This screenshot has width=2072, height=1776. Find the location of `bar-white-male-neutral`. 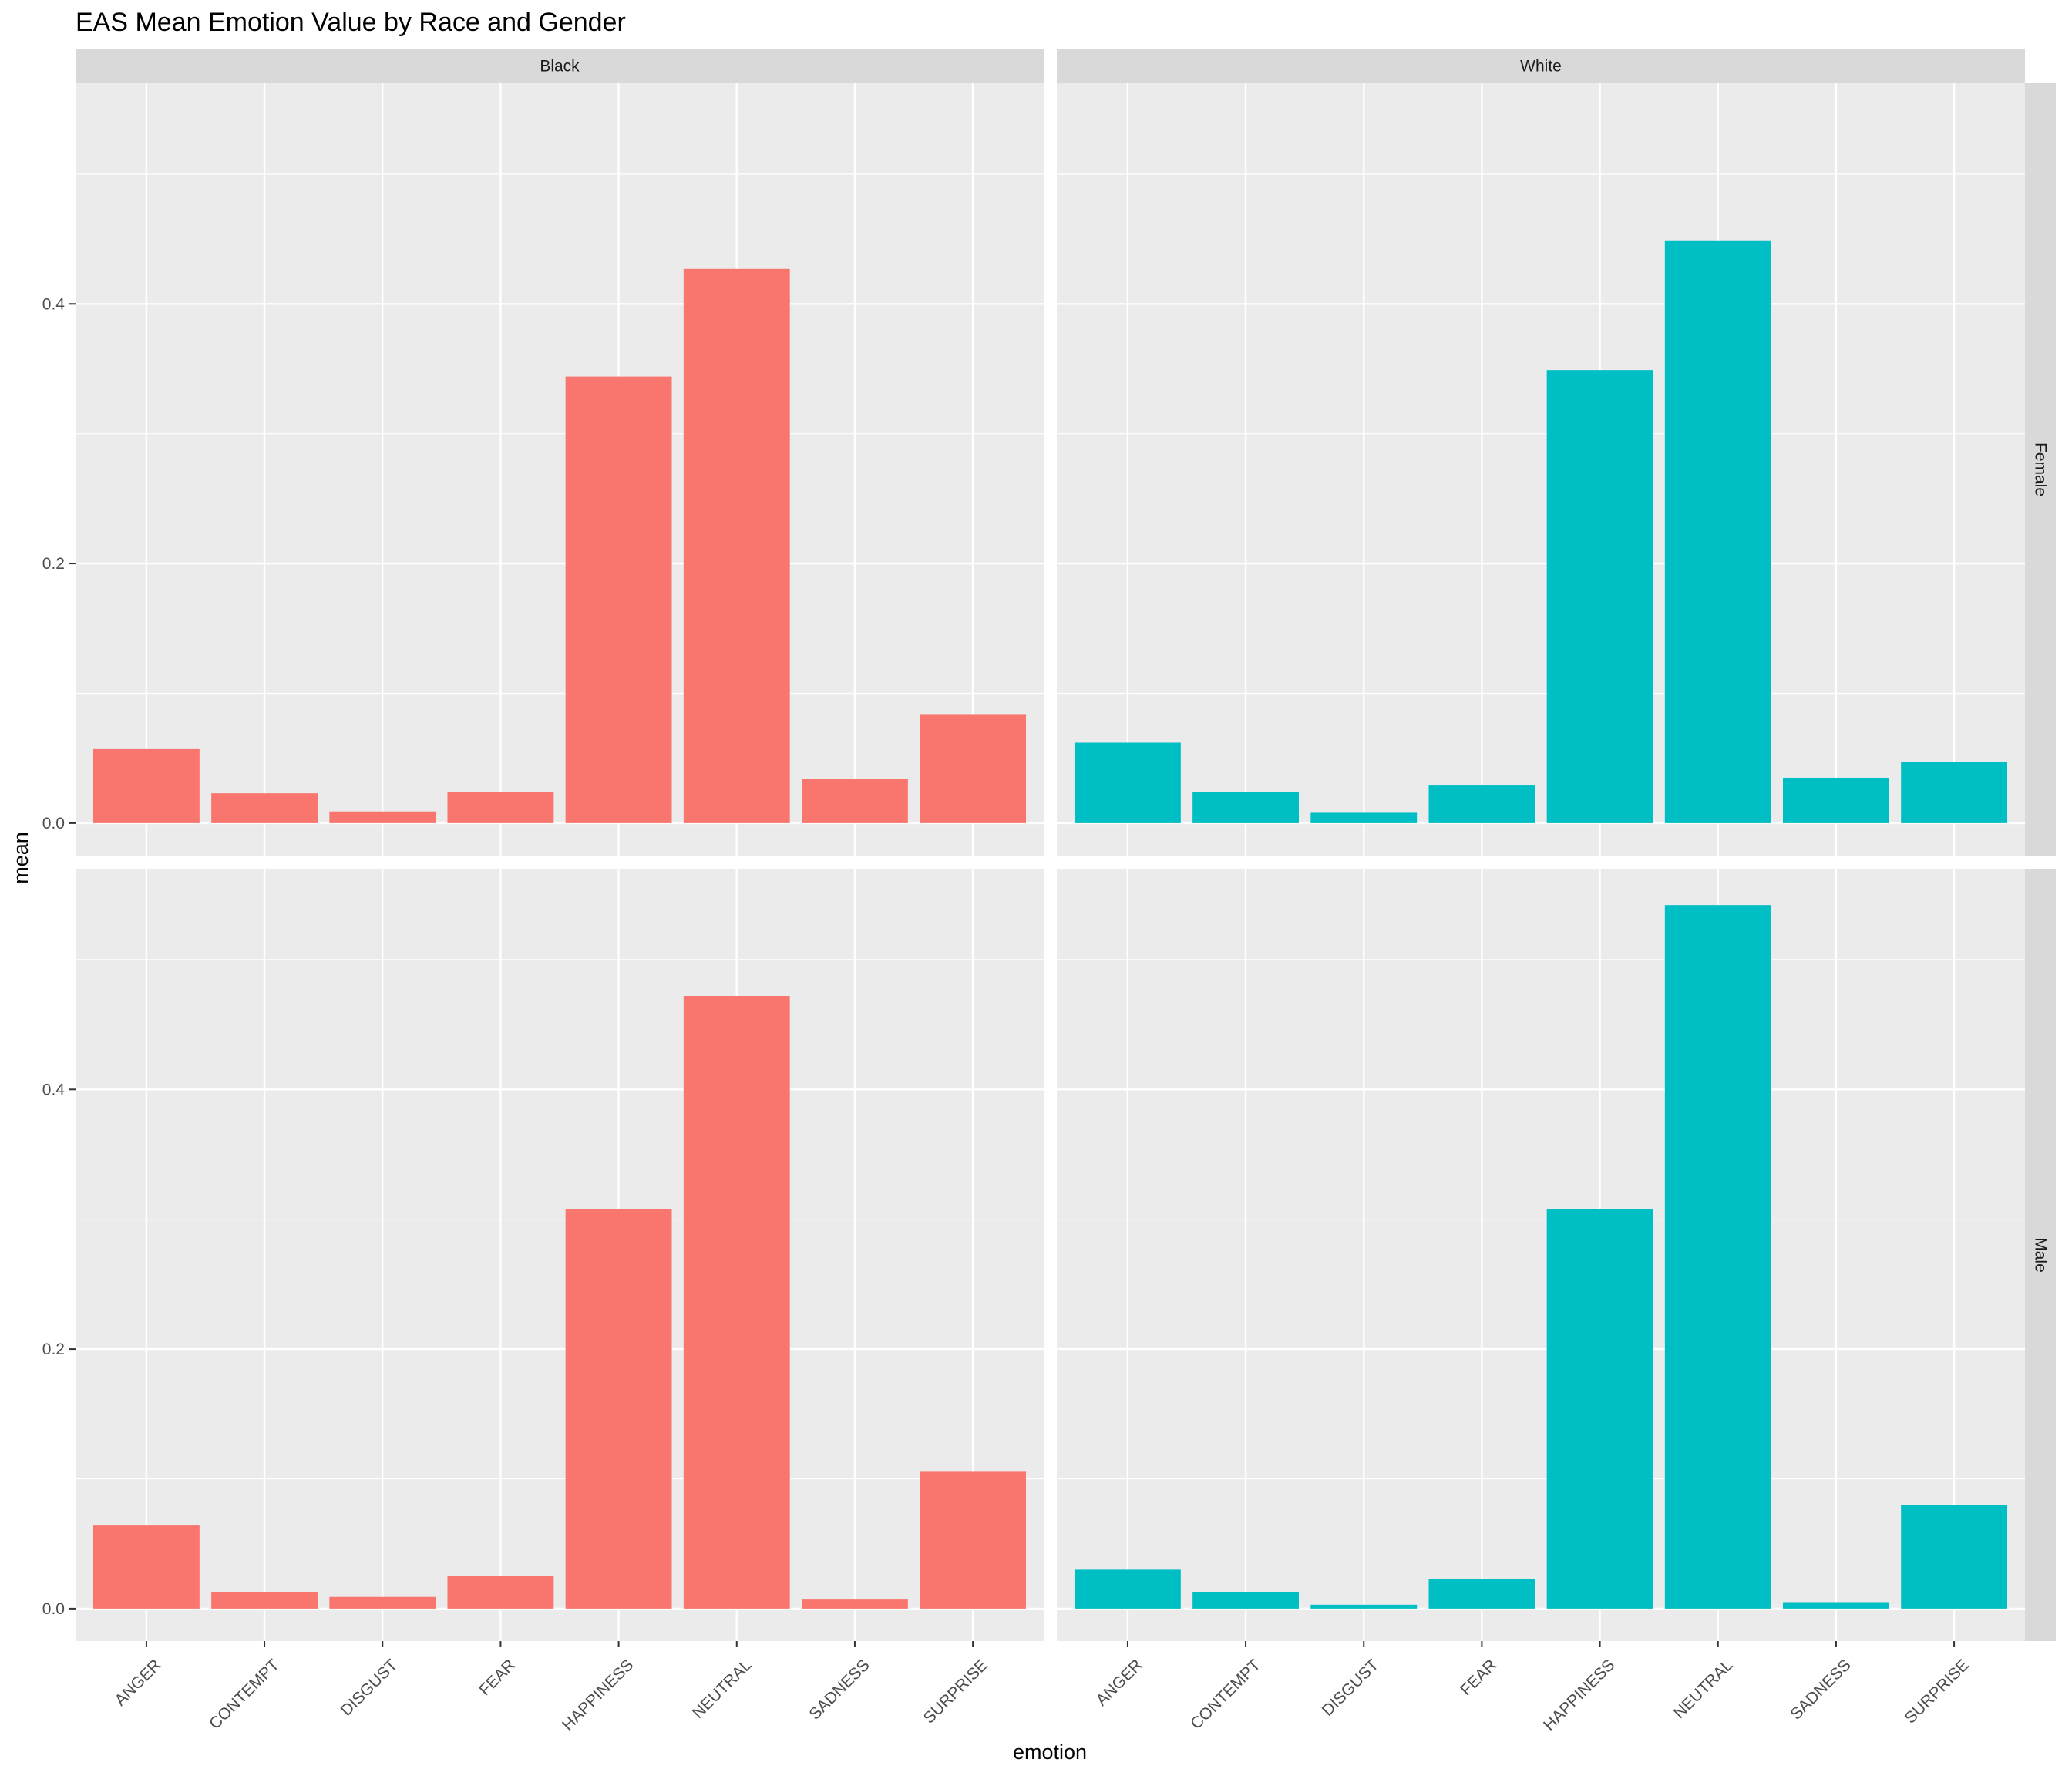

bar-white-male-neutral is located at coordinates (1718, 1257).